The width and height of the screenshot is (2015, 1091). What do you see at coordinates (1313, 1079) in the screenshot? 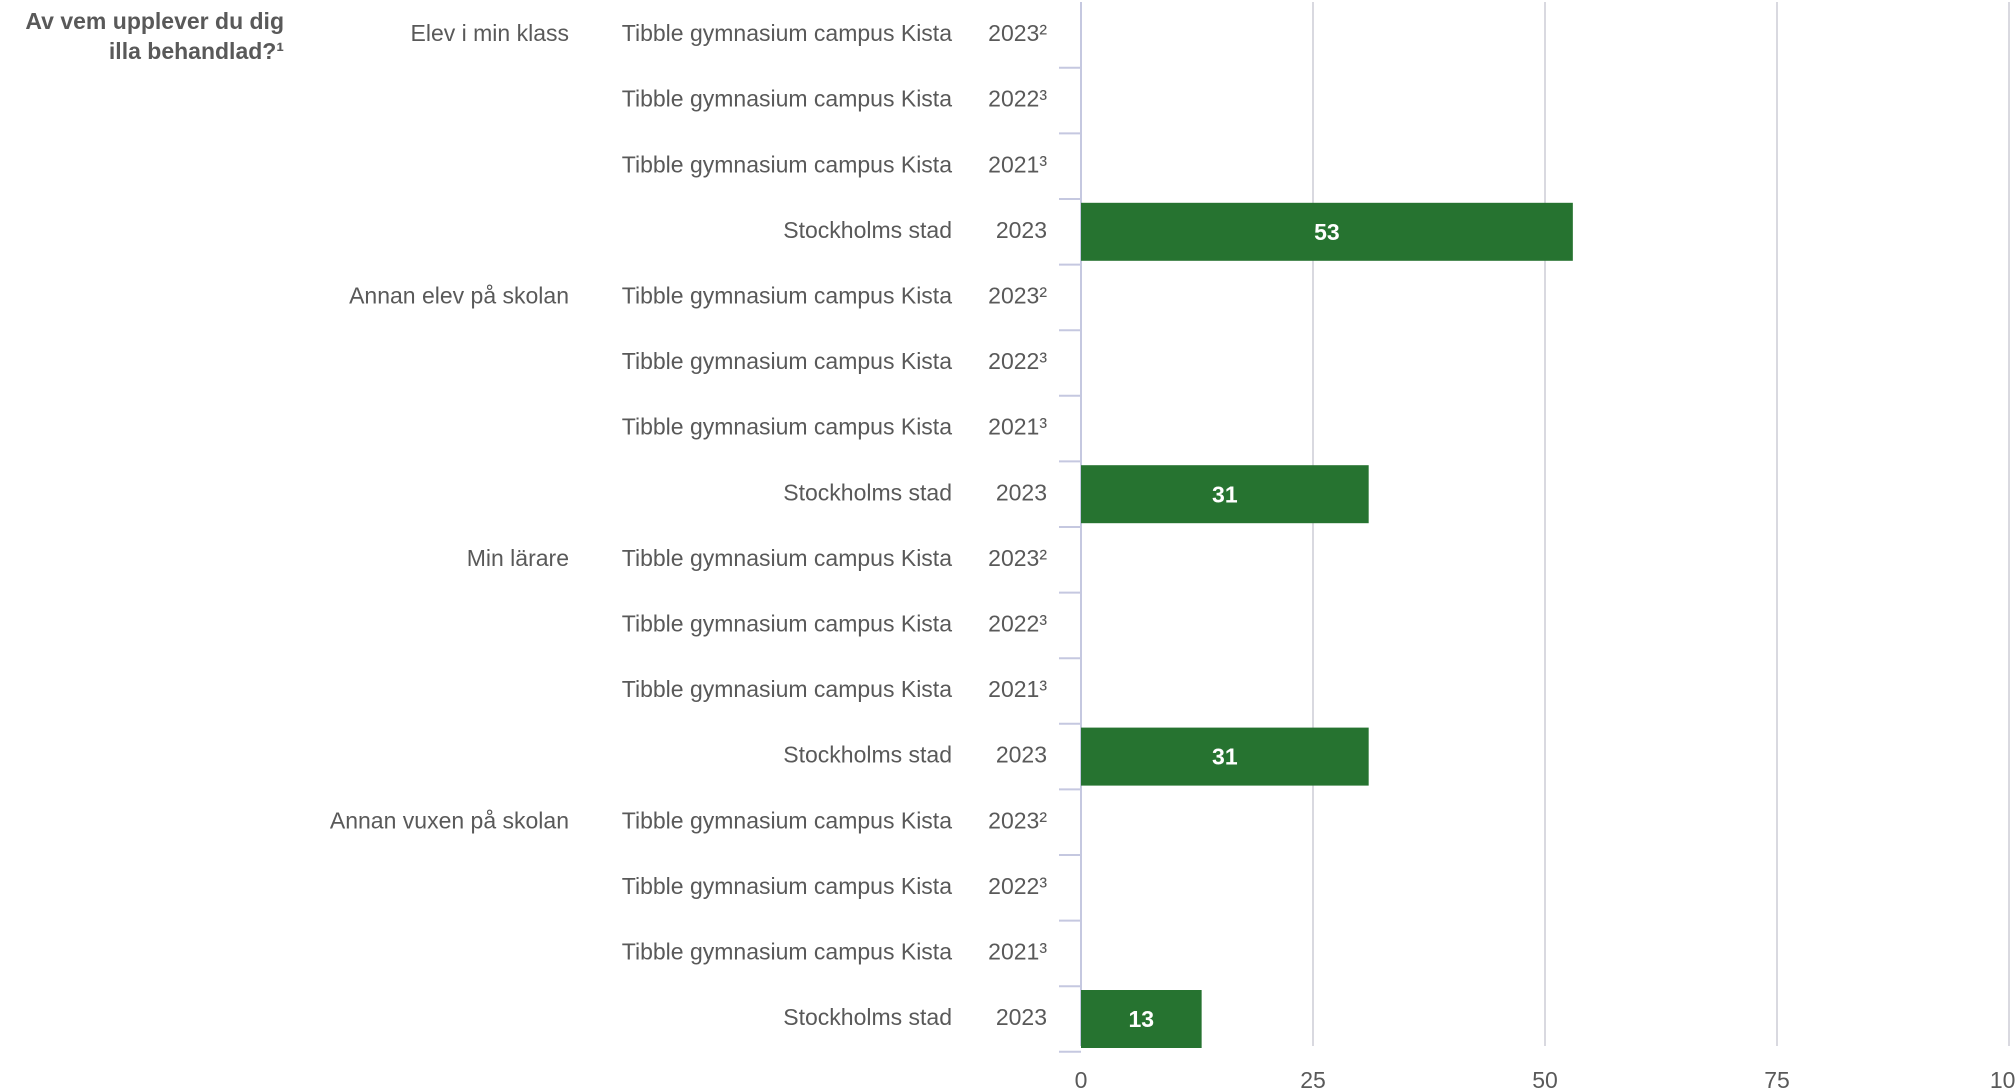
I see `x-tick-label: 25` at bounding box center [1313, 1079].